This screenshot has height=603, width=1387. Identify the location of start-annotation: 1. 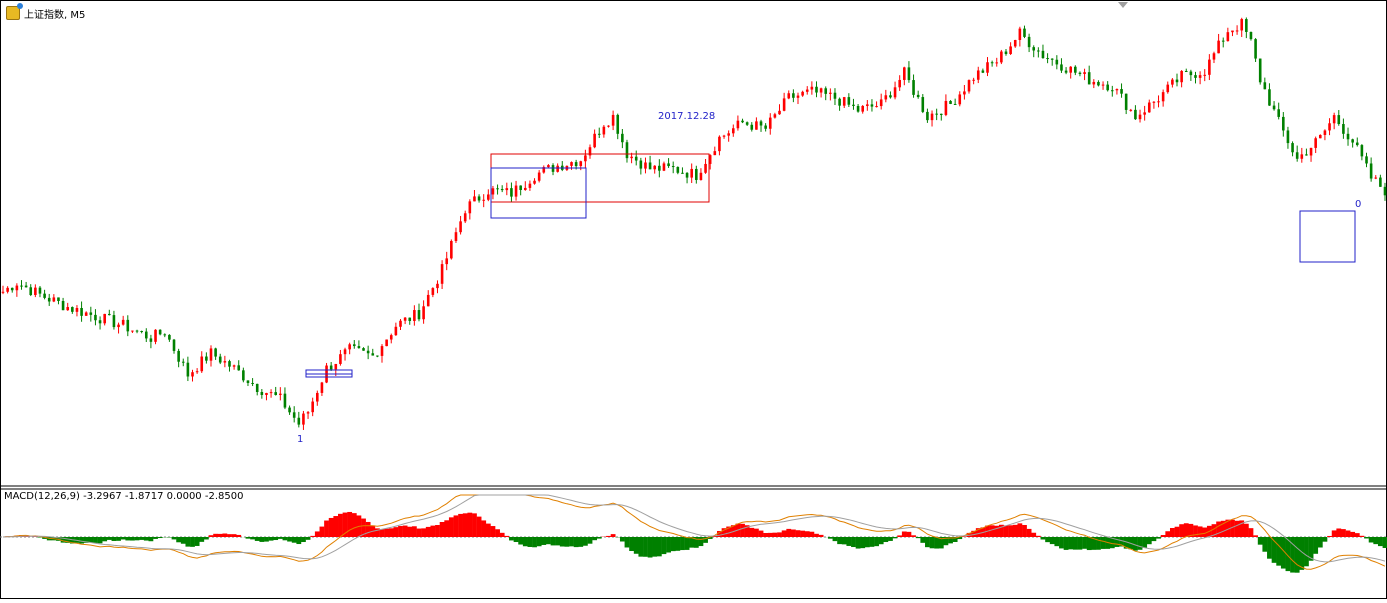
(300, 439).